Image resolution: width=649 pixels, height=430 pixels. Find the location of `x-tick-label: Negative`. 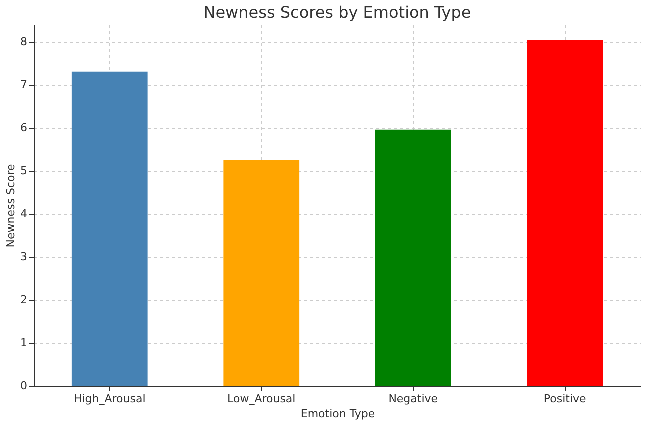

x-tick-label: Negative is located at coordinates (413, 399).